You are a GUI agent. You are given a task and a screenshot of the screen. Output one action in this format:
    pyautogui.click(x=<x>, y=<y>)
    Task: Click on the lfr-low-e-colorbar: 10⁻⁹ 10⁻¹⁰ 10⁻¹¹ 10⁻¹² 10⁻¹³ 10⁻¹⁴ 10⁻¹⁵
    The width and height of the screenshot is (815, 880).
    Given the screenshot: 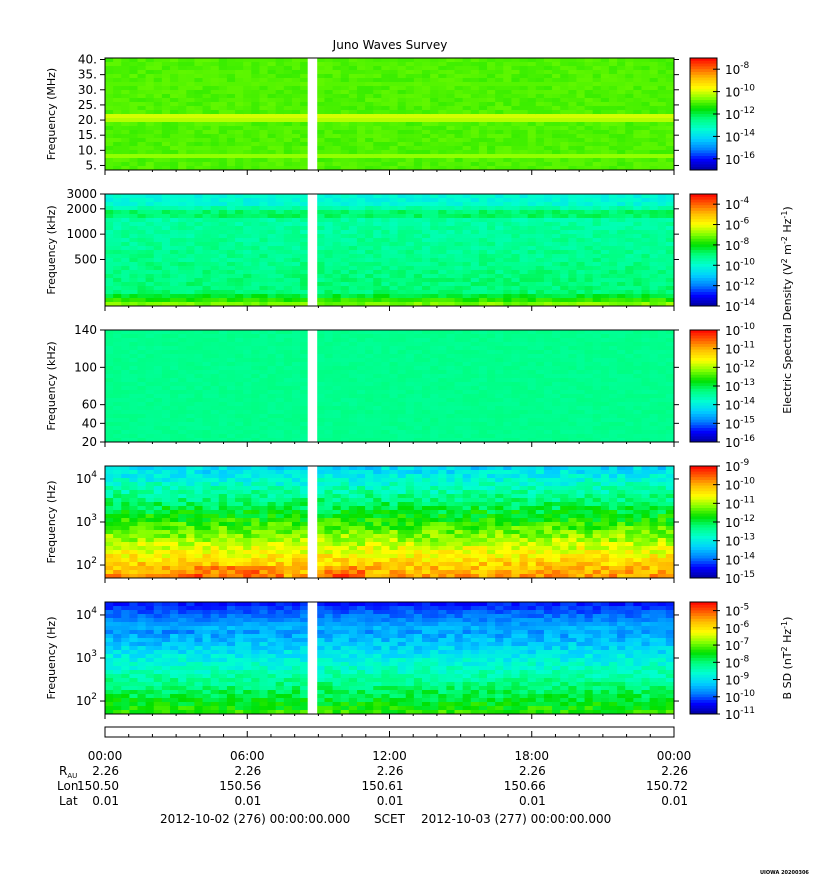 What is the action you would take?
    pyautogui.click(x=722, y=522)
    